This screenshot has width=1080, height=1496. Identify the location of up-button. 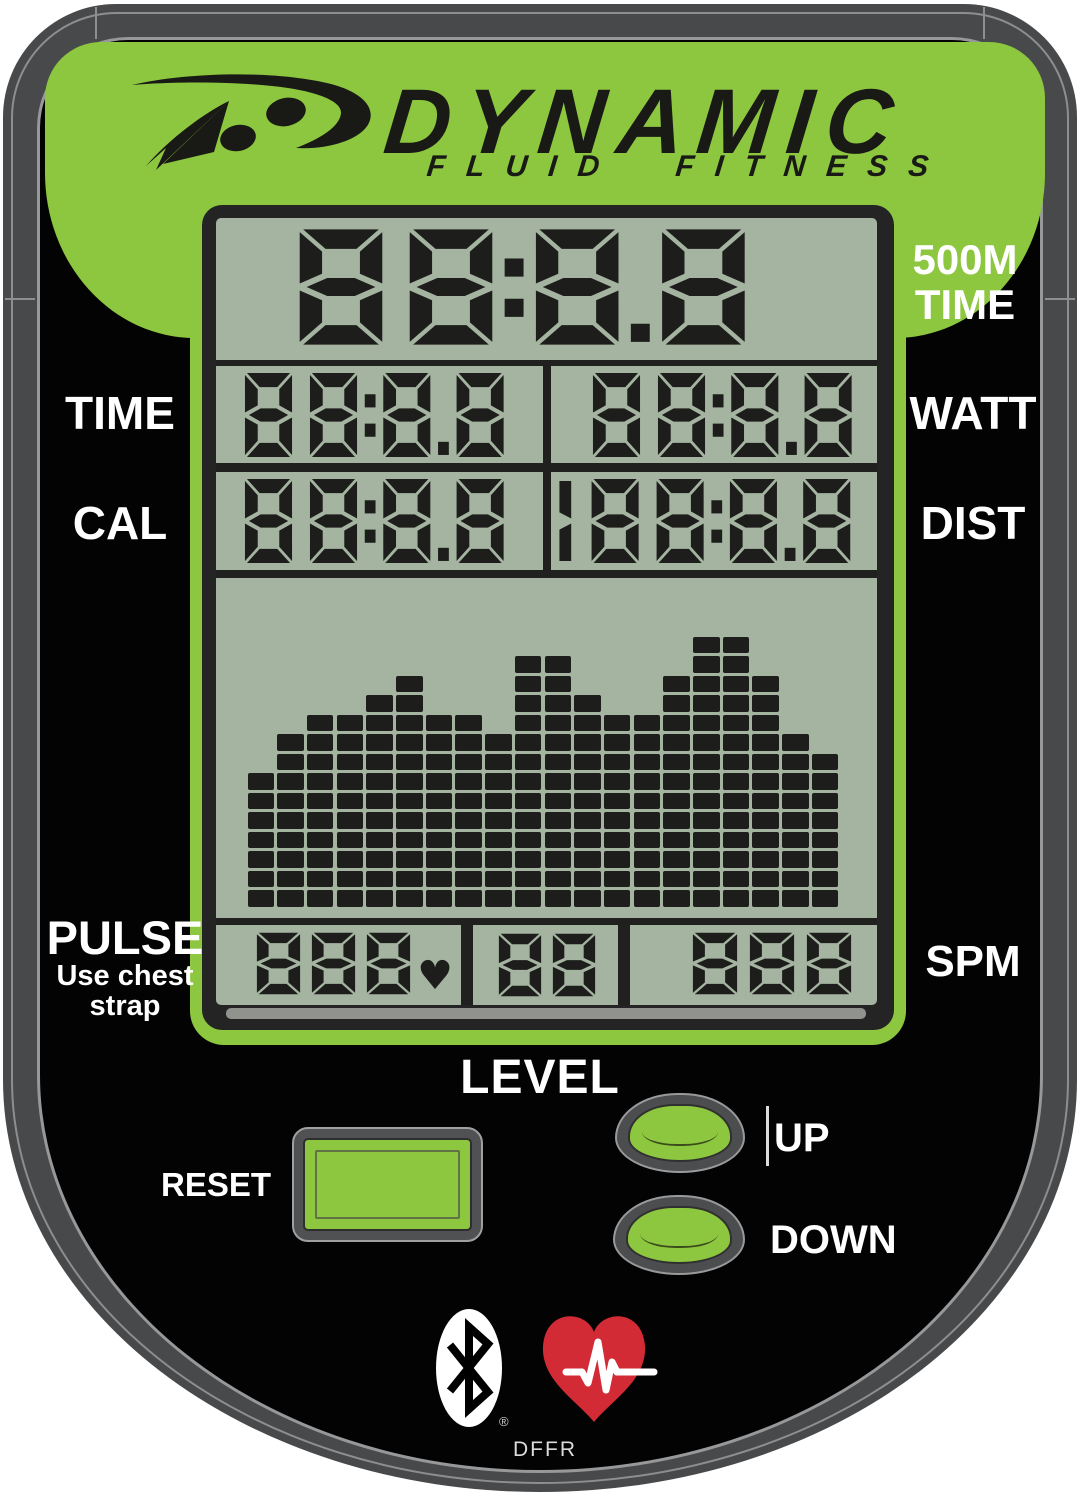
(680, 1133).